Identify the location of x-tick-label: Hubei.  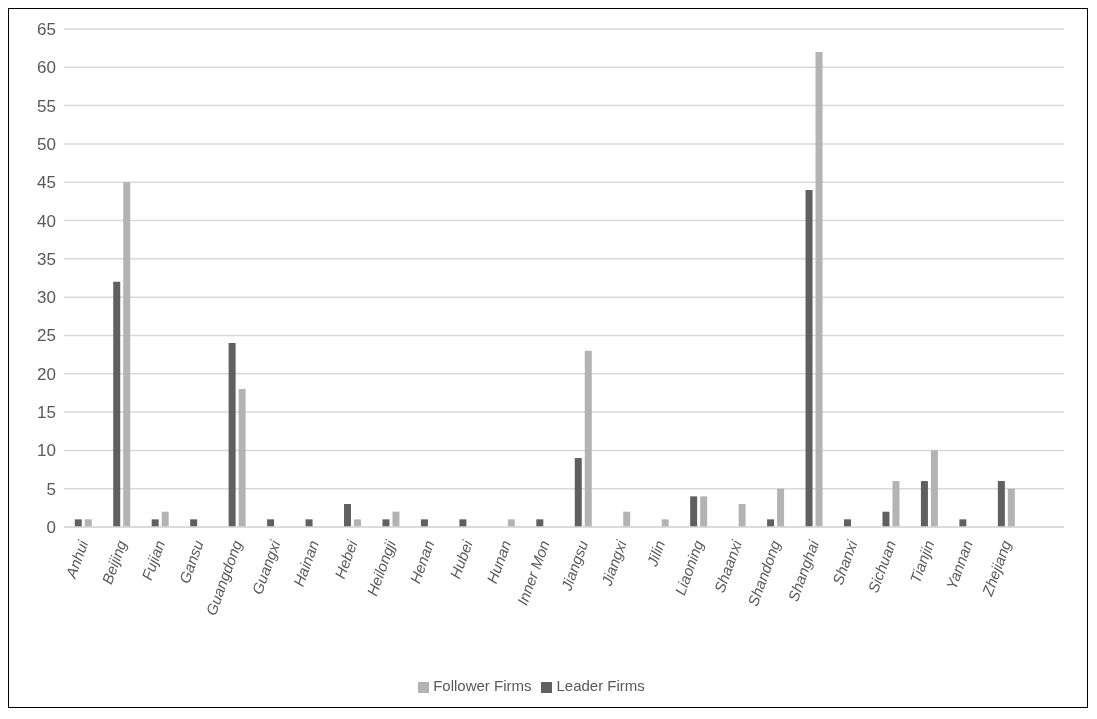
(461, 559).